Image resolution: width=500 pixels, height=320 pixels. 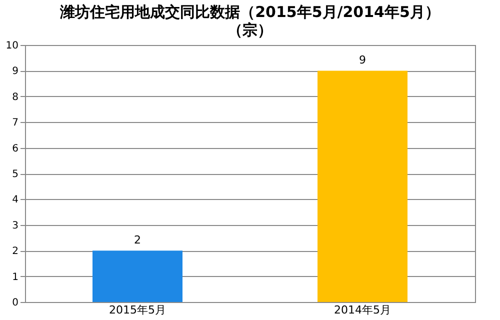 What do you see at coordinates (15, 226) in the screenshot?
I see `y-tick-label: 3` at bounding box center [15, 226].